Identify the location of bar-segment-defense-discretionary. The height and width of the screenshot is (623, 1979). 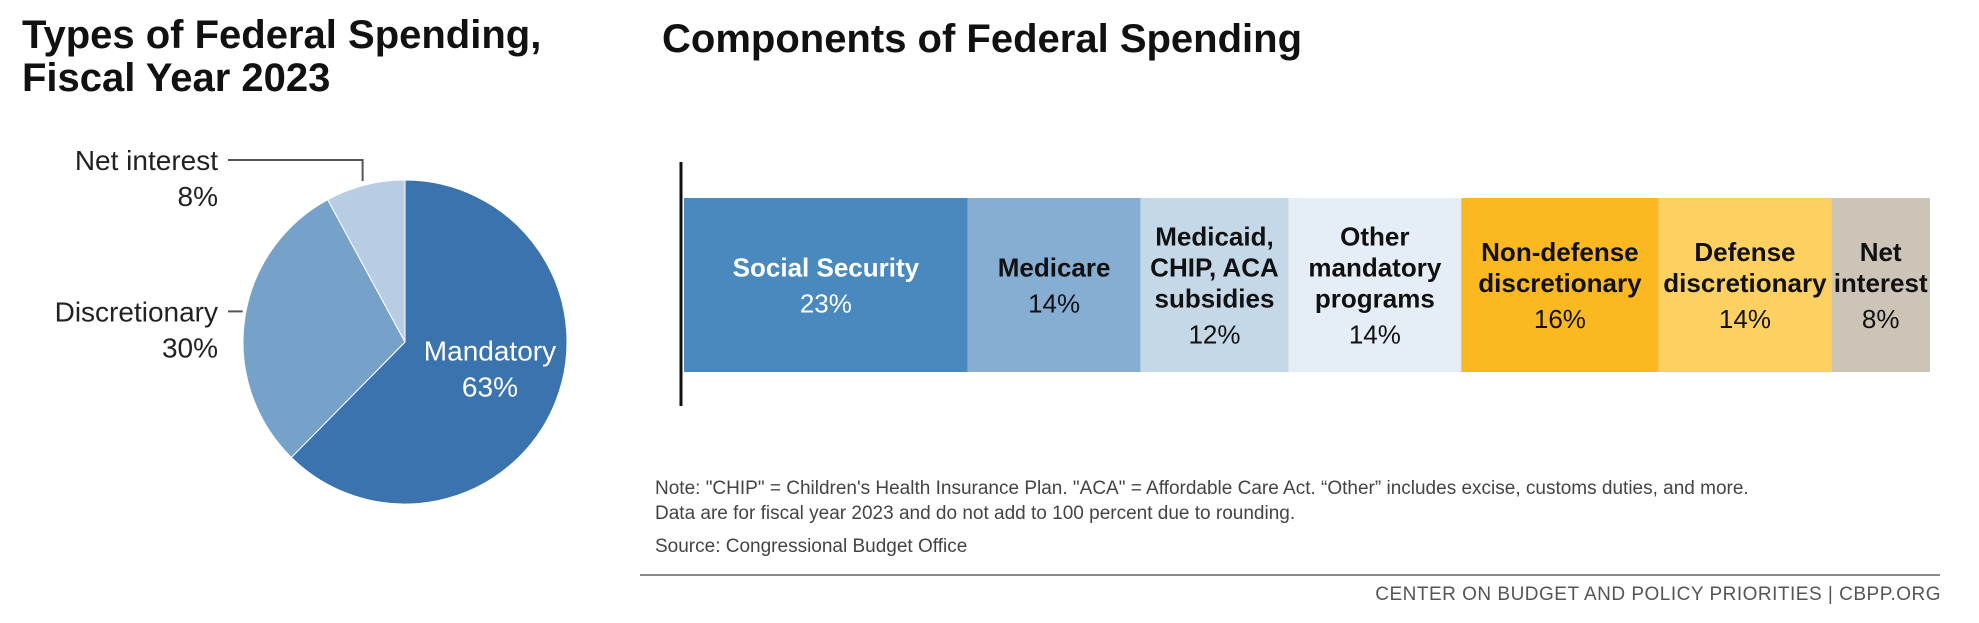
(1745, 285).